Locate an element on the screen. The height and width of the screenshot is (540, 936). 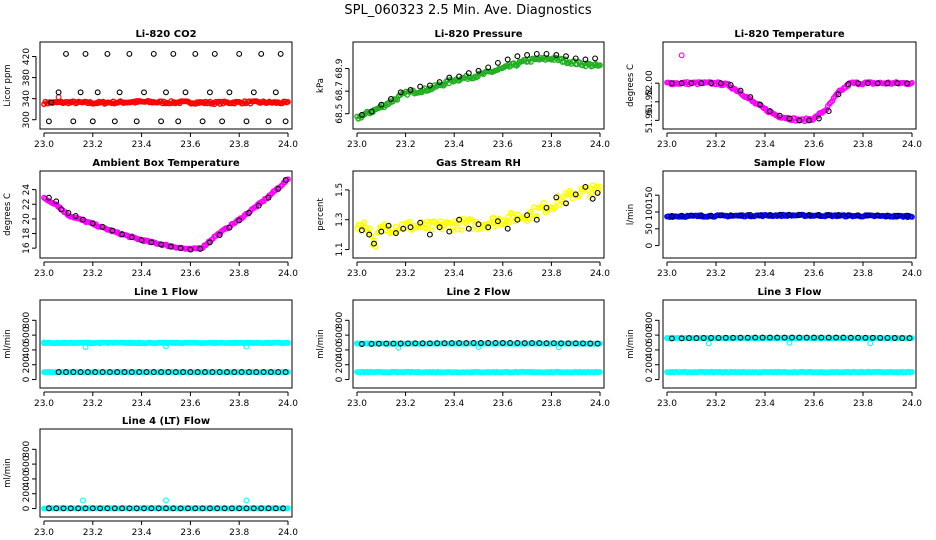
series-co2-outlier is located at coordinates (58, 97).